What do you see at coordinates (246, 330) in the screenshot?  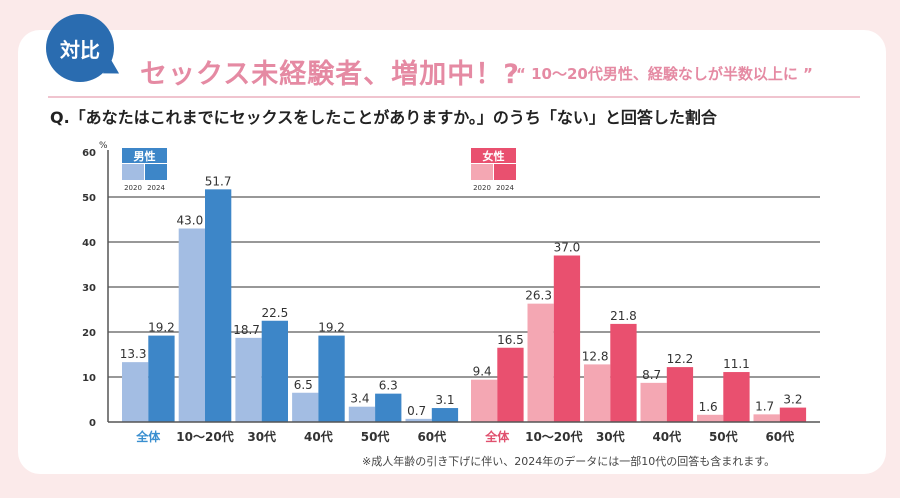 I see `data-label: 18.7` at bounding box center [246, 330].